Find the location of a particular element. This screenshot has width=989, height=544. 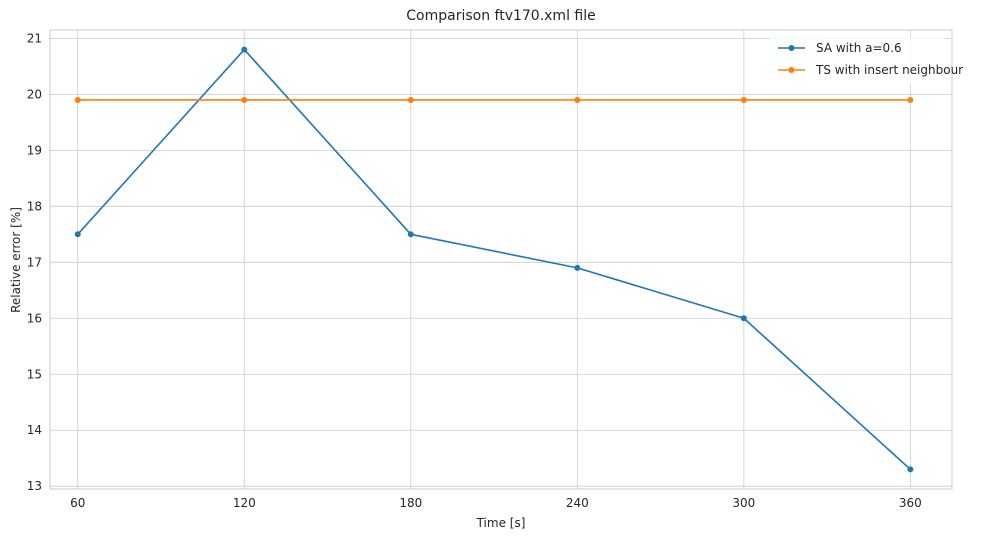

y-tick-label: 14 is located at coordinates (34, 430).